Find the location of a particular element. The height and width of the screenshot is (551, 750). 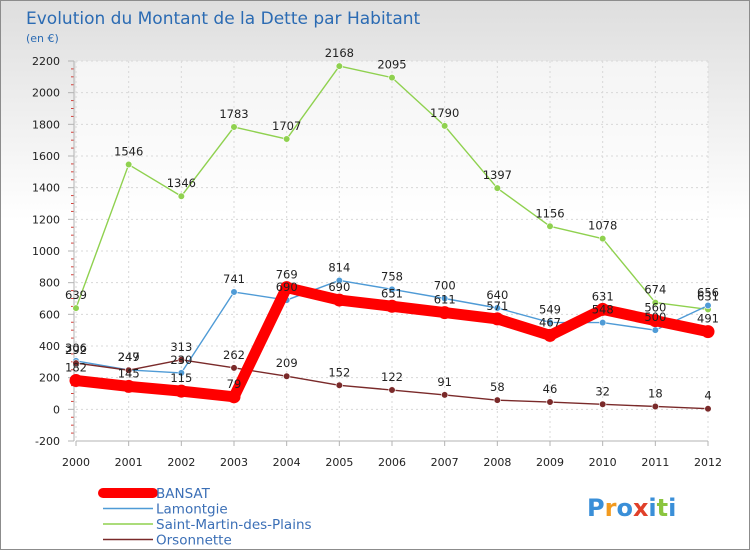

data-label: 769 is located at coordinates (287, 275).